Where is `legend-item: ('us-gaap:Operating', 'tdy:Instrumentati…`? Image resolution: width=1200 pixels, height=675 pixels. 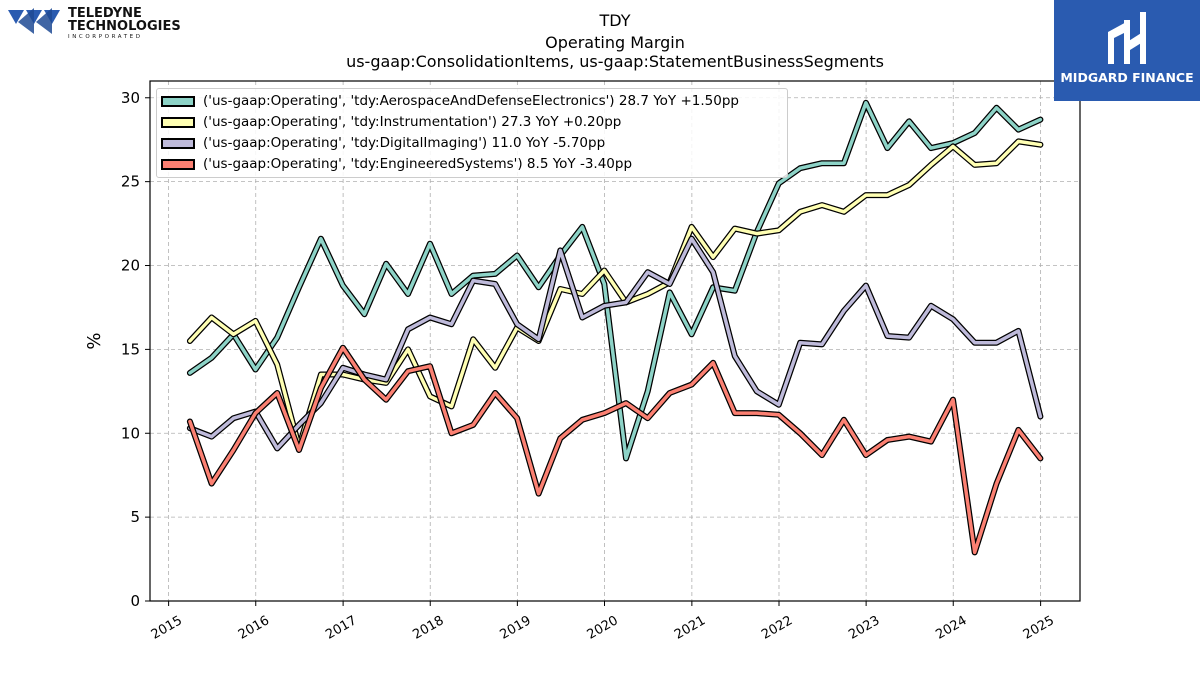
legend-item: ('us-gaap:Operating', 'tdy:Instrumentati… is located at coordinates (391, 122).